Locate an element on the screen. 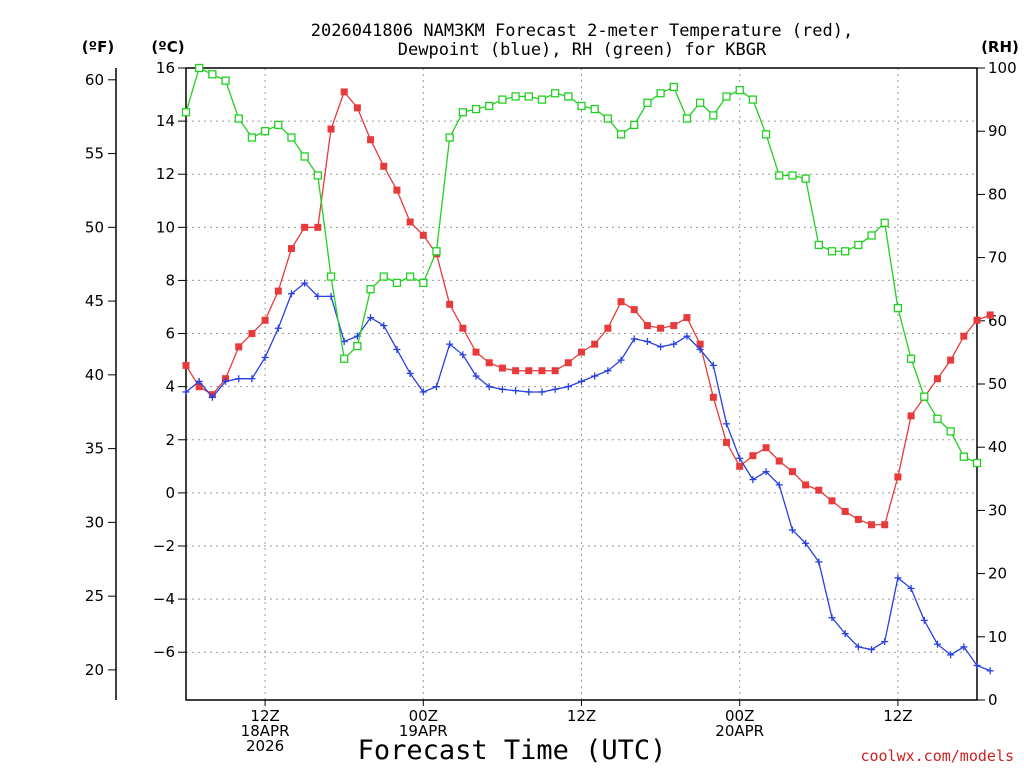 Image resolution: width=1024 pixels, height=768 pixels. celsius-tick-label: 16 is located at coordinates (165, 68).